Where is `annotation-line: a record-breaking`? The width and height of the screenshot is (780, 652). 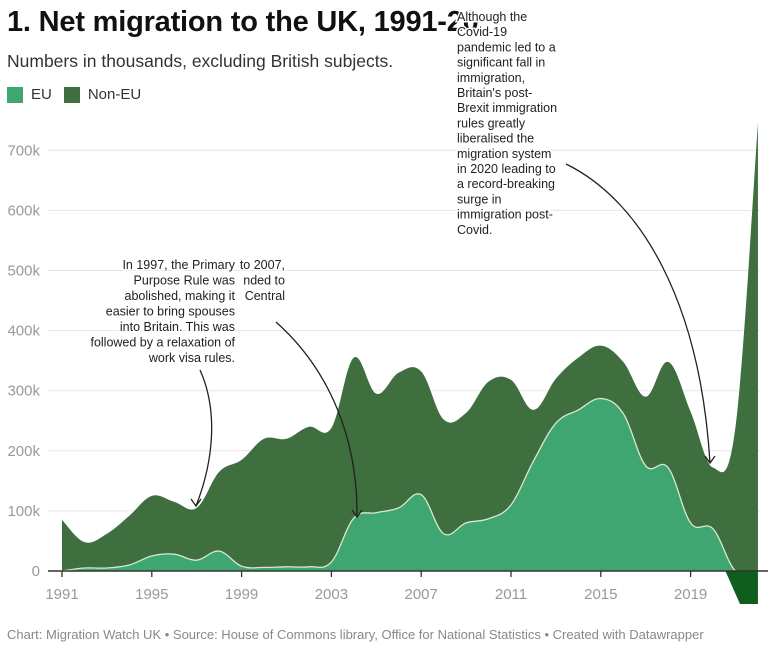
annotation-line: a record-breaking is located at coordinates (506, 184).